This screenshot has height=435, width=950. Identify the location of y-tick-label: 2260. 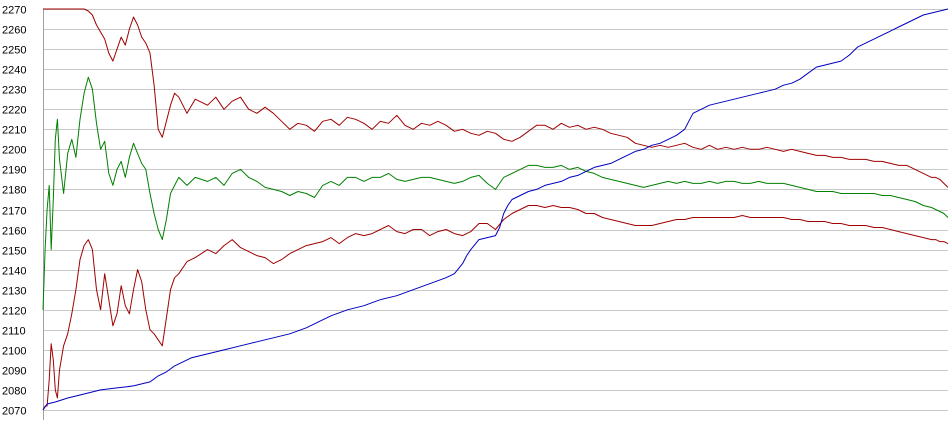
(14, 31).